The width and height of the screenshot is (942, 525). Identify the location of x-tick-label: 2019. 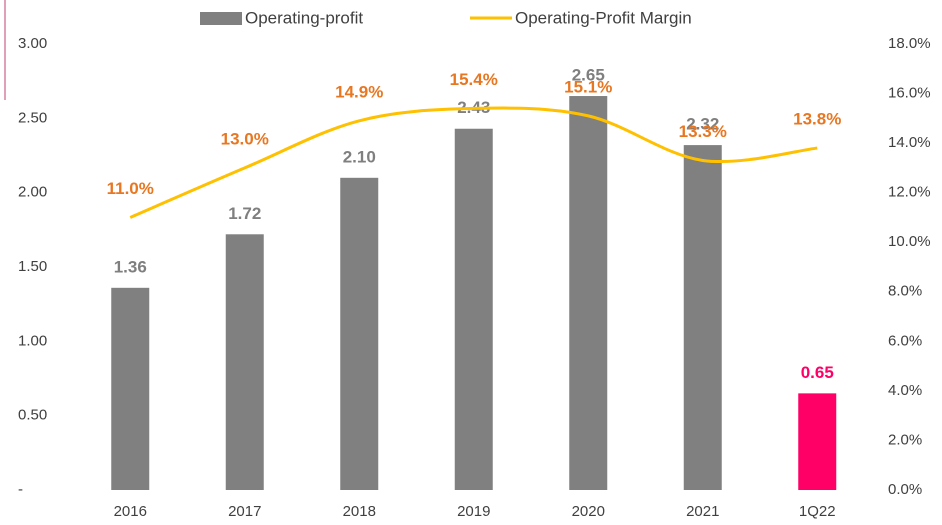
(473, 511).